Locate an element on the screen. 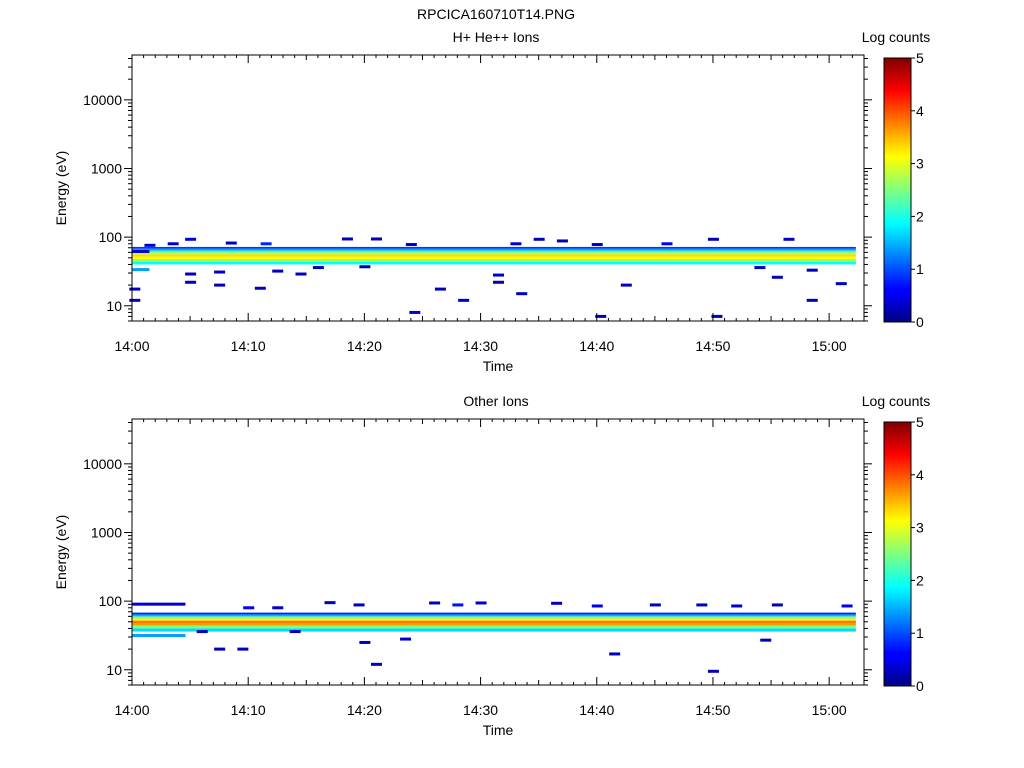 Image resolution: width=1024 pixels, height=768 pixels. panel-title: Other Ions is located at coordinates (495, 401).